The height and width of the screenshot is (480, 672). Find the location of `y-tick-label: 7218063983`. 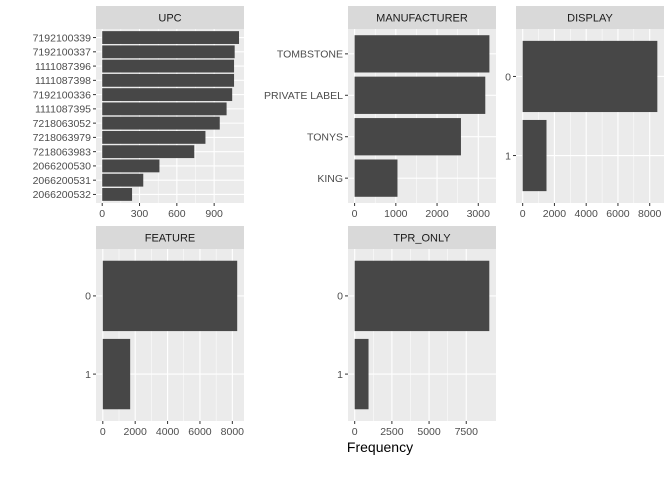

y-tick-label: 7218063983 is located at coordinates (62, 152).